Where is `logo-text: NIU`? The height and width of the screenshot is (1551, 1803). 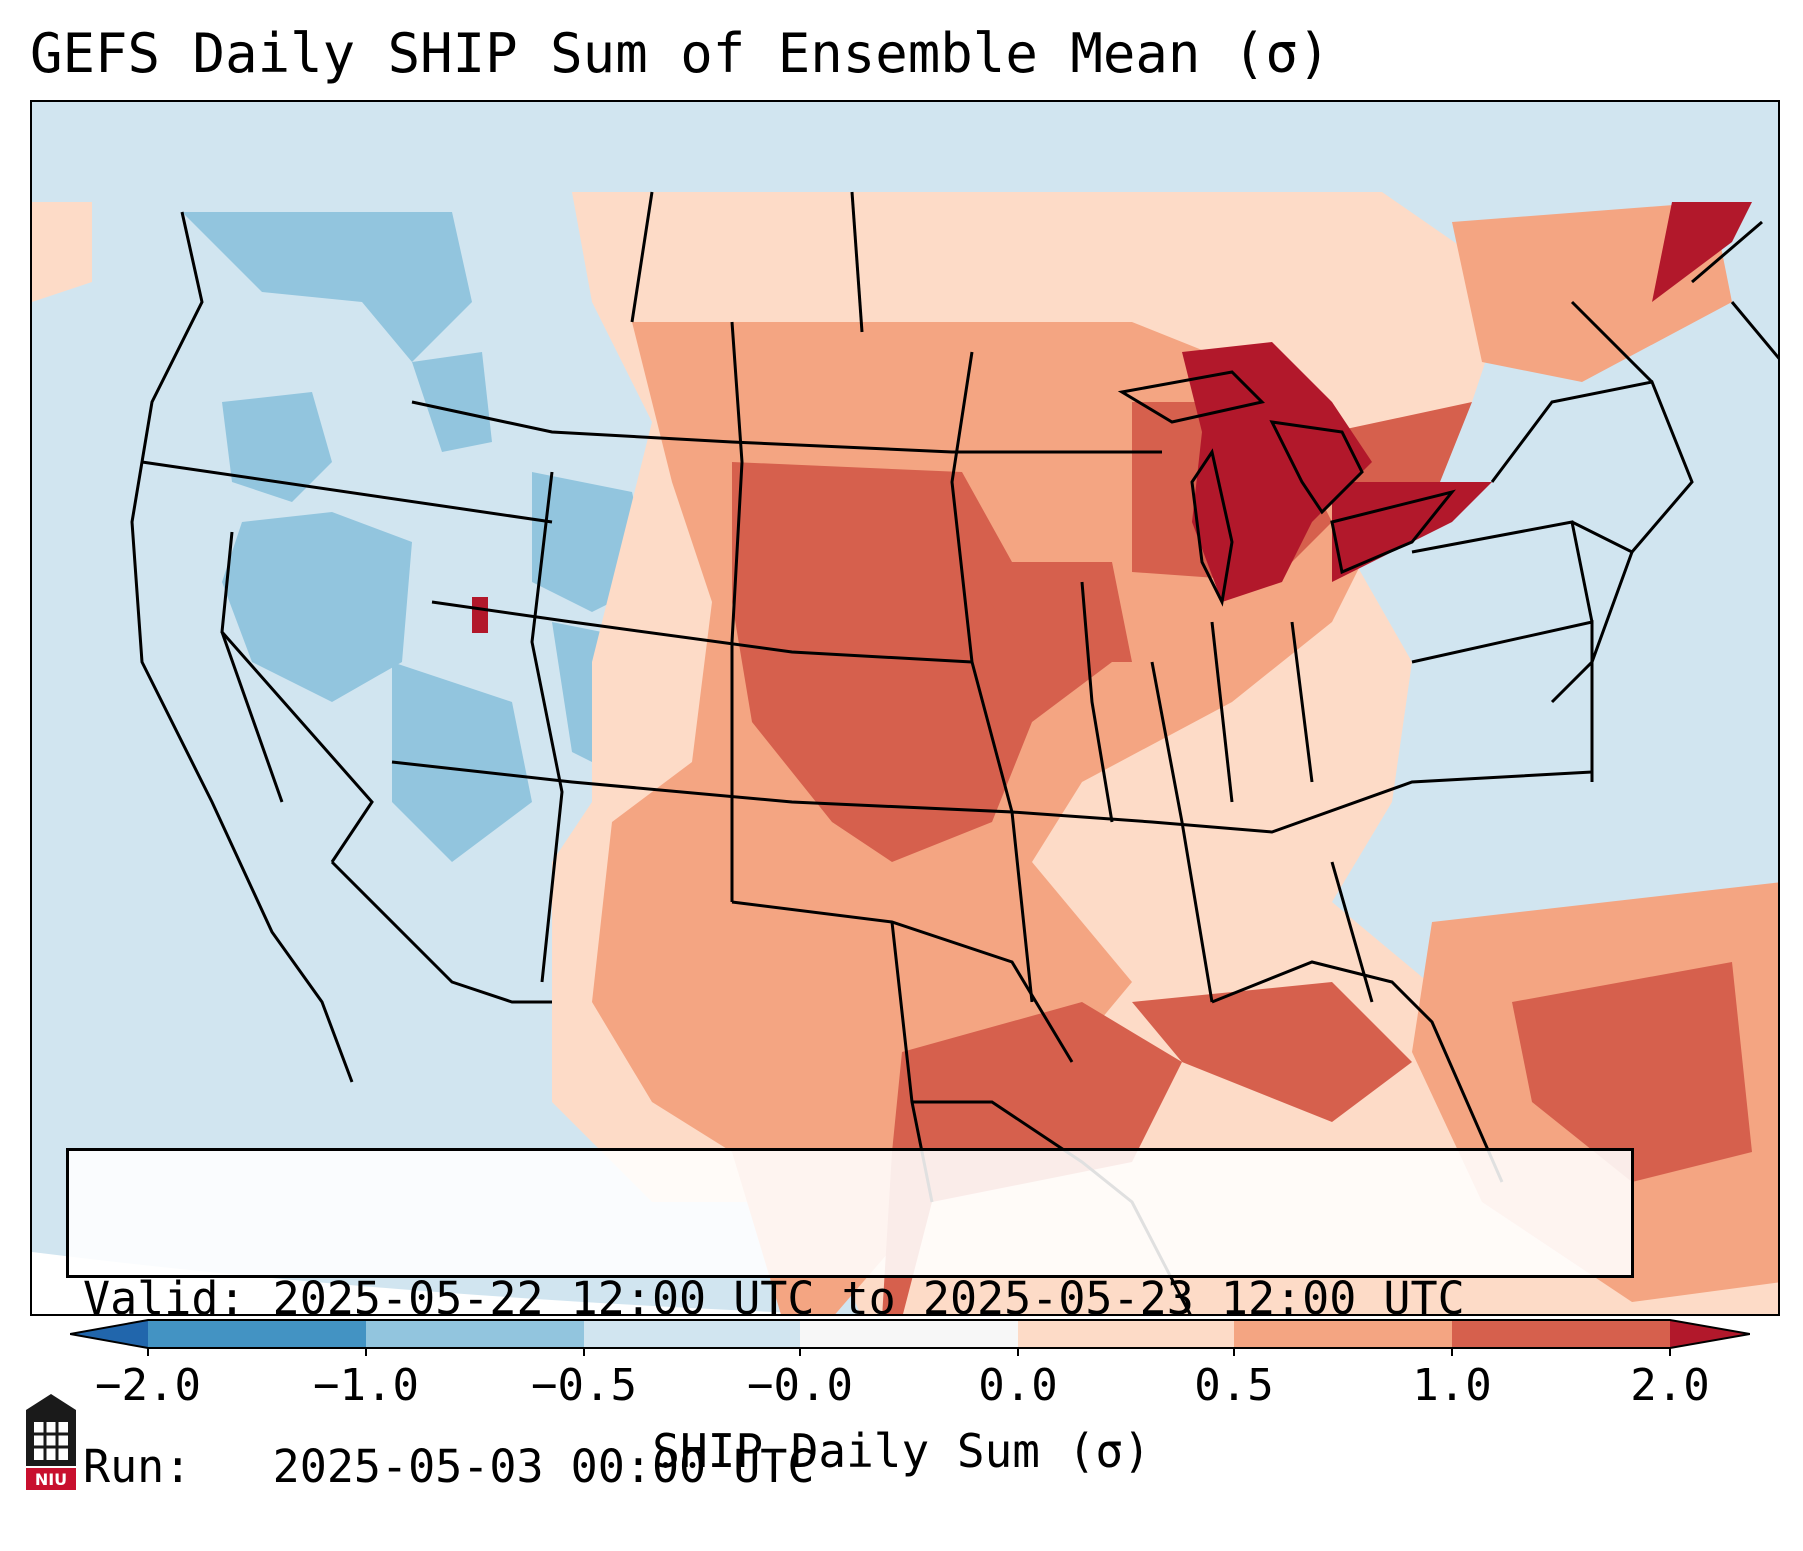
logo-text: NIU is located at coordinates (51, 1479).